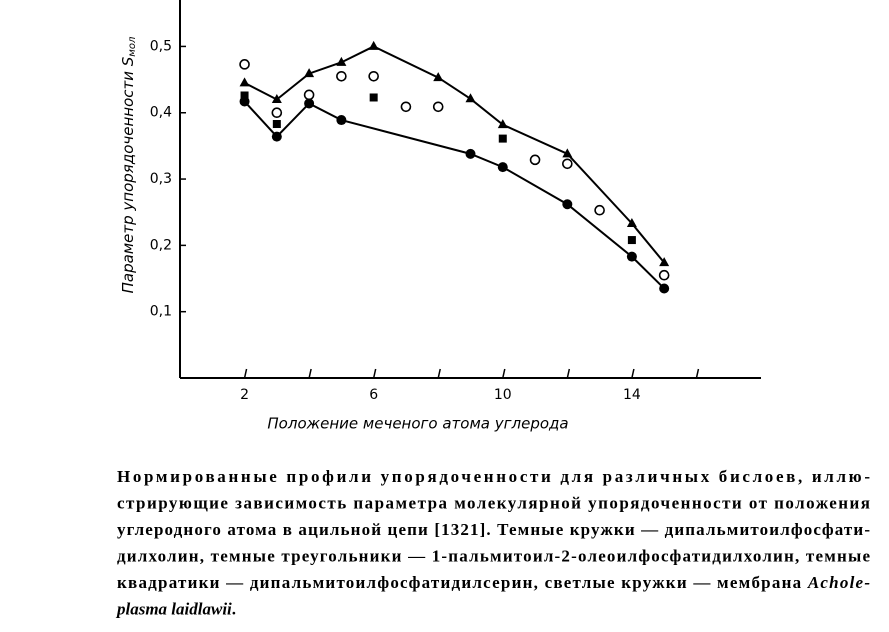  What do you see at coordinates (161, 46) in the screenshot?
I see `y-tick-label: 0,5` at bounding box center [161, 46].